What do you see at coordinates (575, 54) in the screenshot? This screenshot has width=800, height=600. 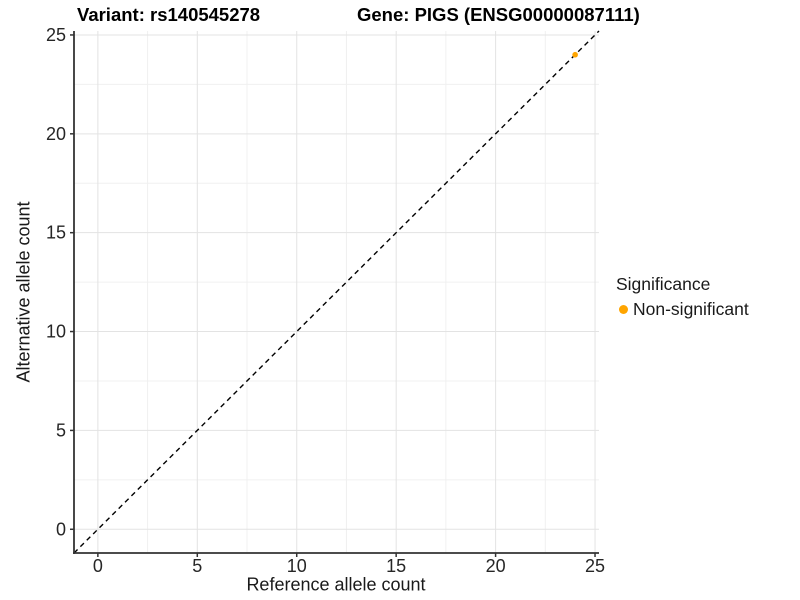 I see `data-point` at bounding box center [575, 54].